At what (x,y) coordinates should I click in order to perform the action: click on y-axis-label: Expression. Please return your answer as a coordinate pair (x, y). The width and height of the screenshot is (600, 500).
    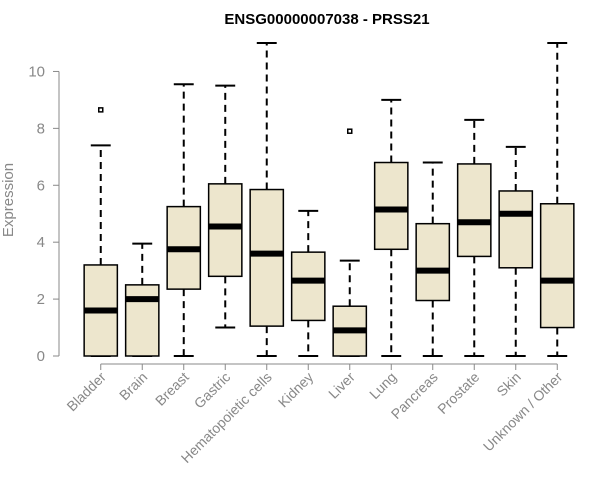
    Looking at the image, I should click on (8, 200).